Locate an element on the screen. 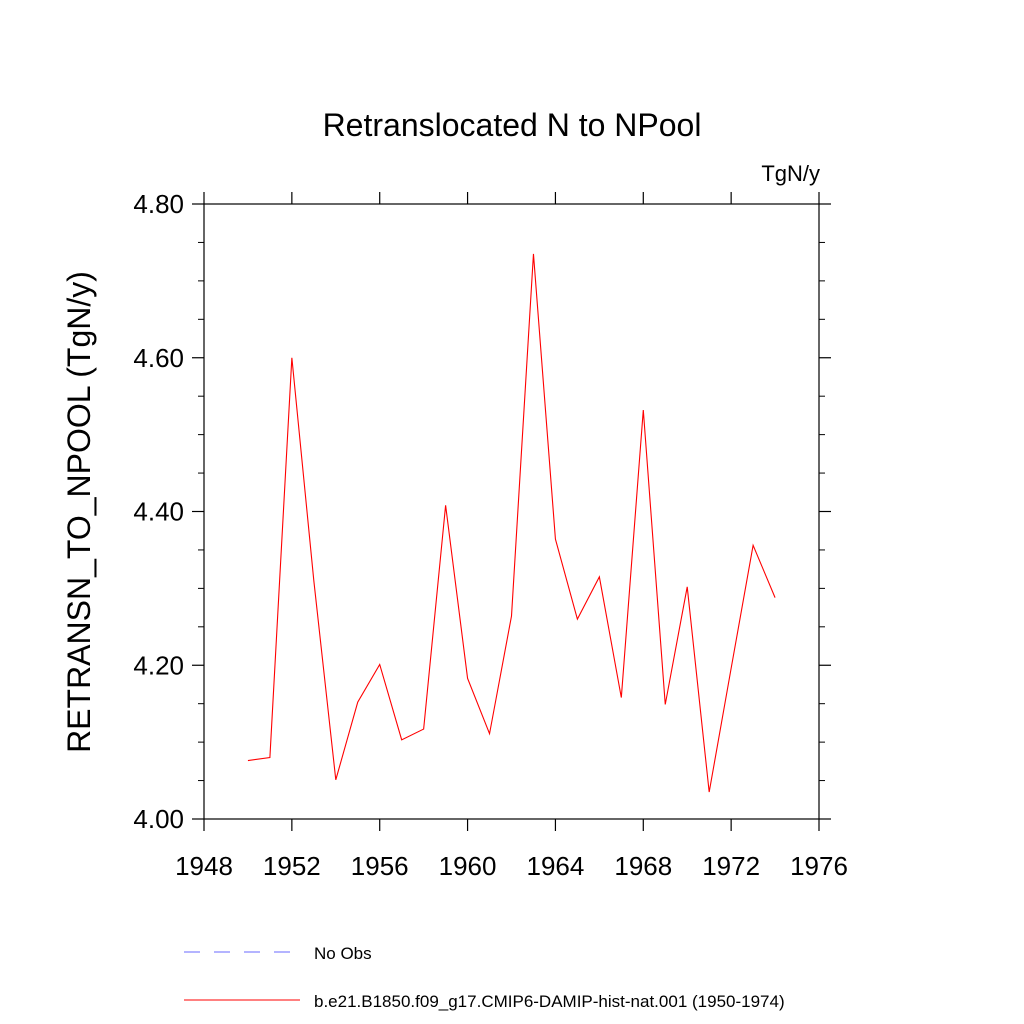 The image size is (1024, 1024). y-tick-label: 4.80 is located at coordinates (158, 204).